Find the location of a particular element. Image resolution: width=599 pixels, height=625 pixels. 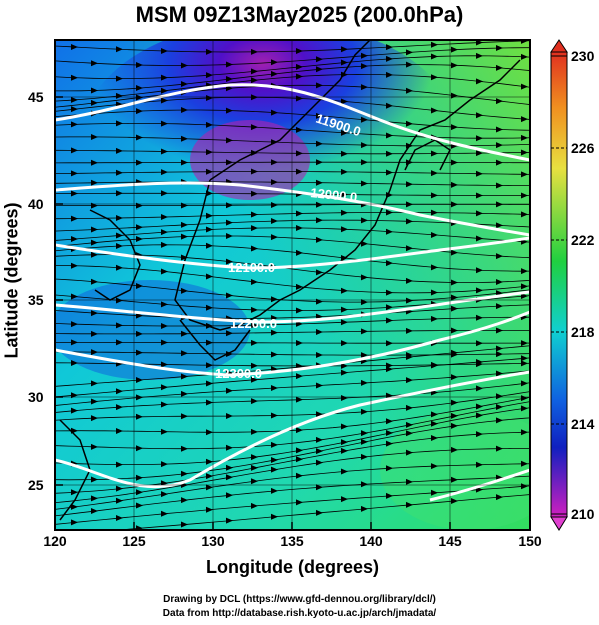

contour-label-12200: 12200.0 is located at coordinates (253, 323).